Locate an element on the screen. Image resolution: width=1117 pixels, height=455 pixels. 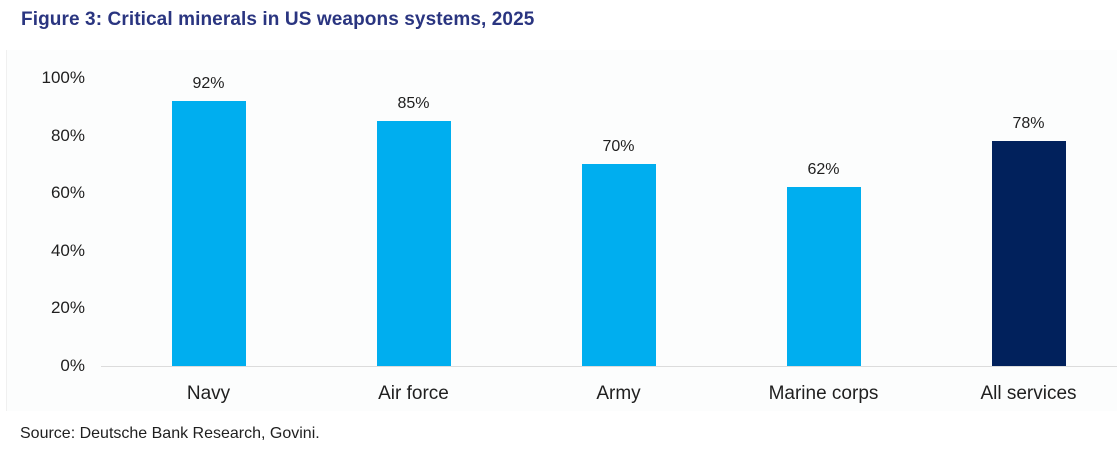
x-axis-label: All services is located at coordinates (1028, 393).